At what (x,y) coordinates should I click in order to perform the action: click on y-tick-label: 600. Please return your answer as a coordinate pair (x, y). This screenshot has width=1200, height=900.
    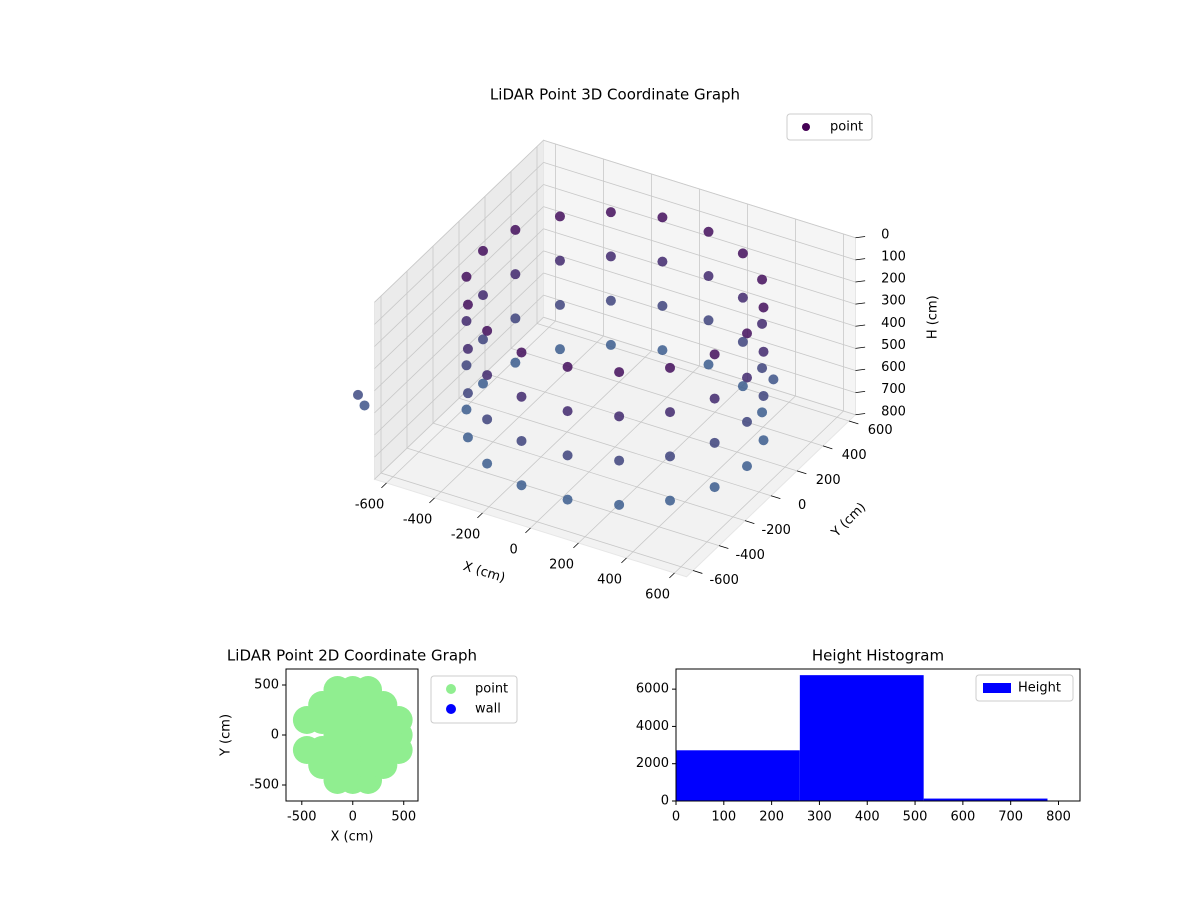
    Looking at the image, I should click on (880, 430).